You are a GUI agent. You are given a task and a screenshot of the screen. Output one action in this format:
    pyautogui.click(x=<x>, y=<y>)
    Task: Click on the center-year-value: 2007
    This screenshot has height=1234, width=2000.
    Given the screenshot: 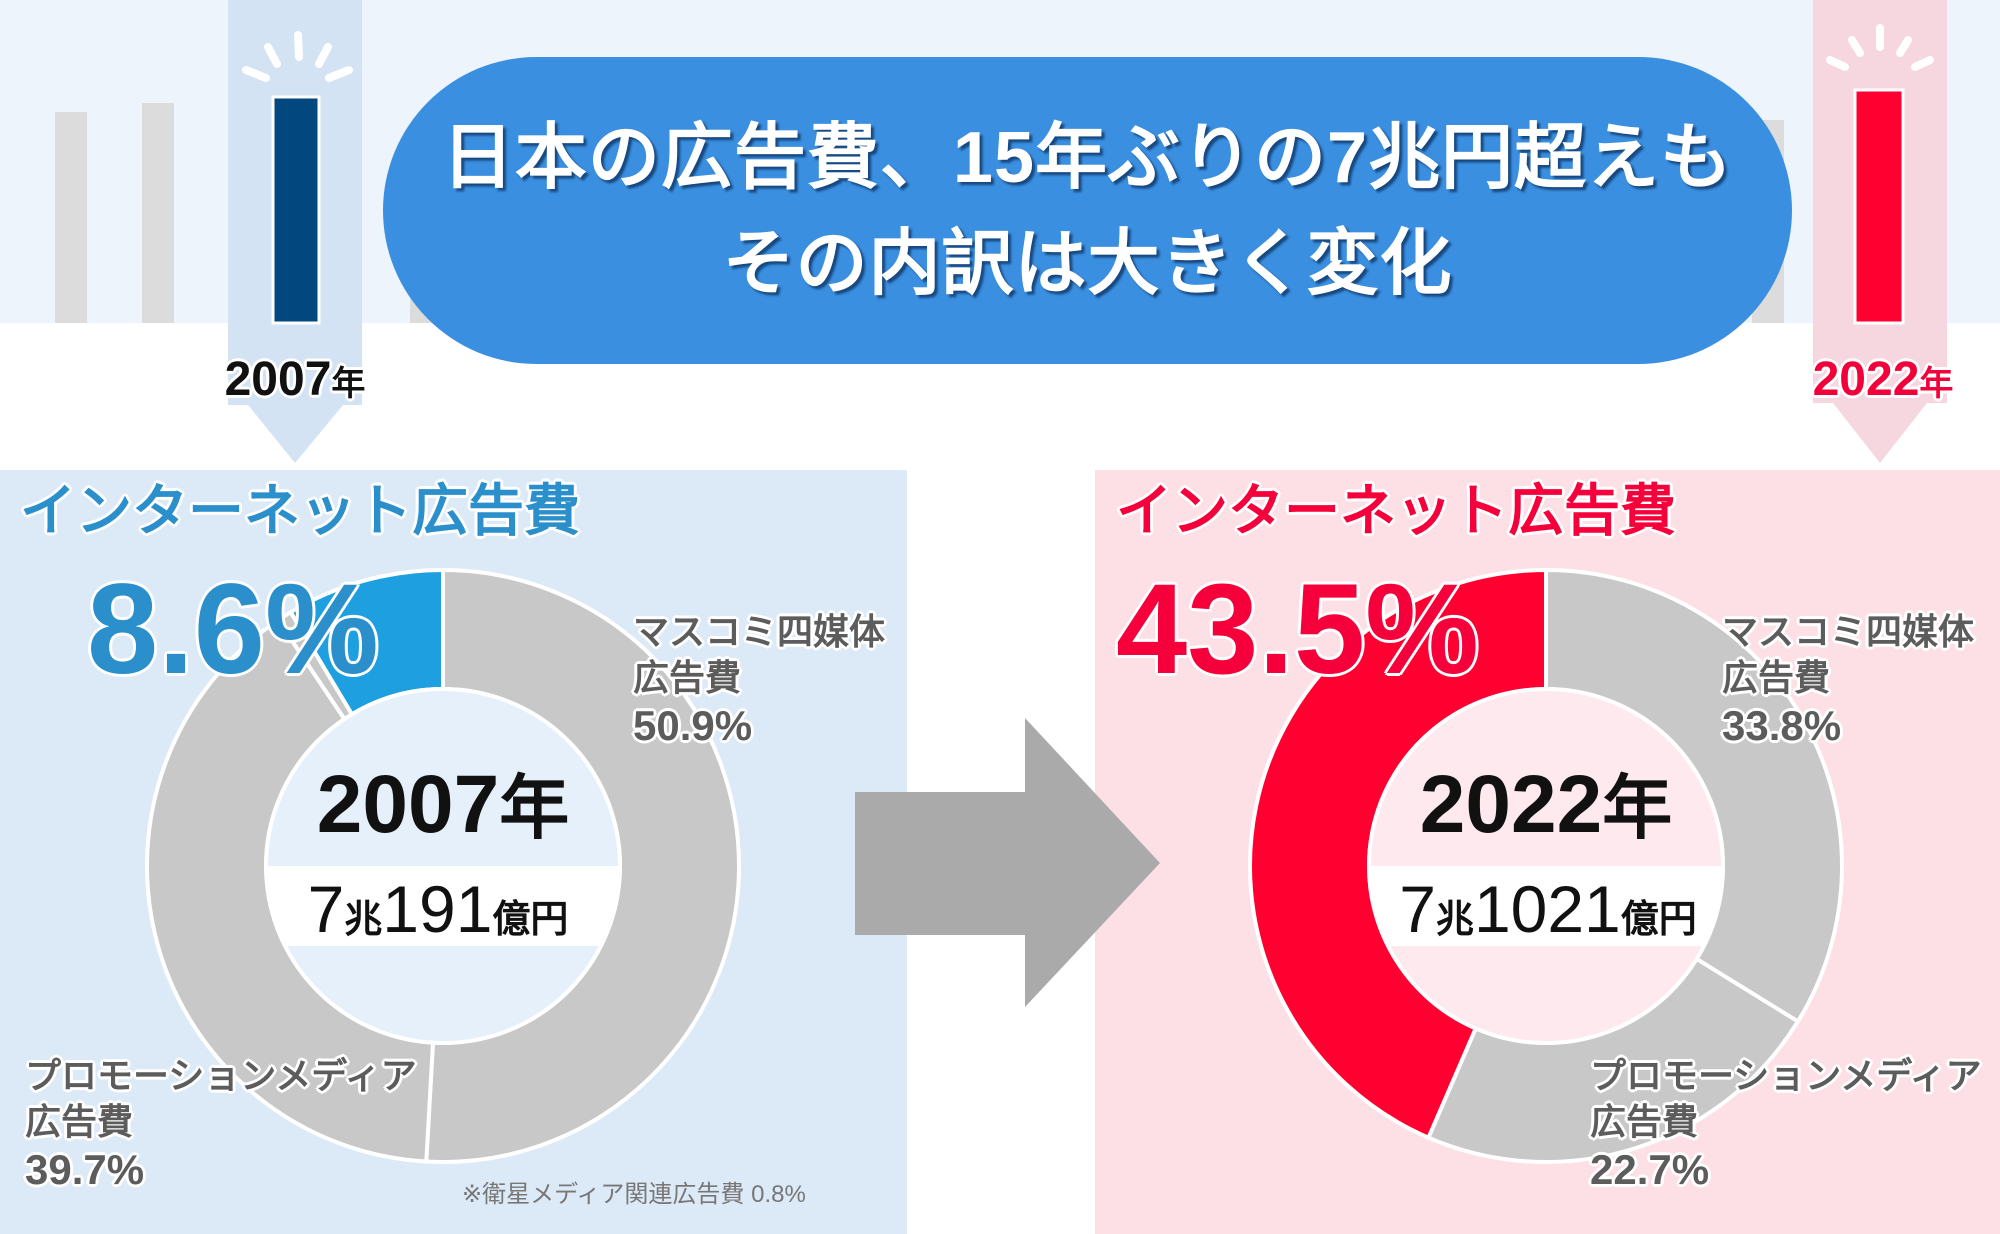 What is the action you would take?
    pyautogui.click(x=408, y=804)
    